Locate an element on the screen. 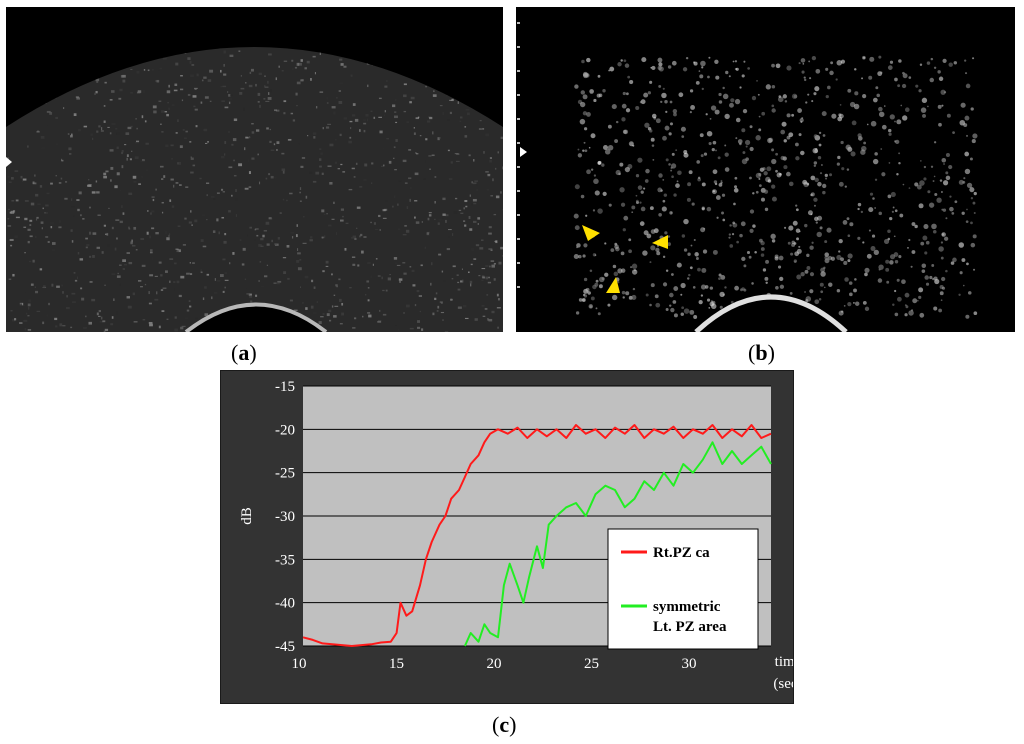  y-tick-label: -45 is located at coordinates (285, 647).